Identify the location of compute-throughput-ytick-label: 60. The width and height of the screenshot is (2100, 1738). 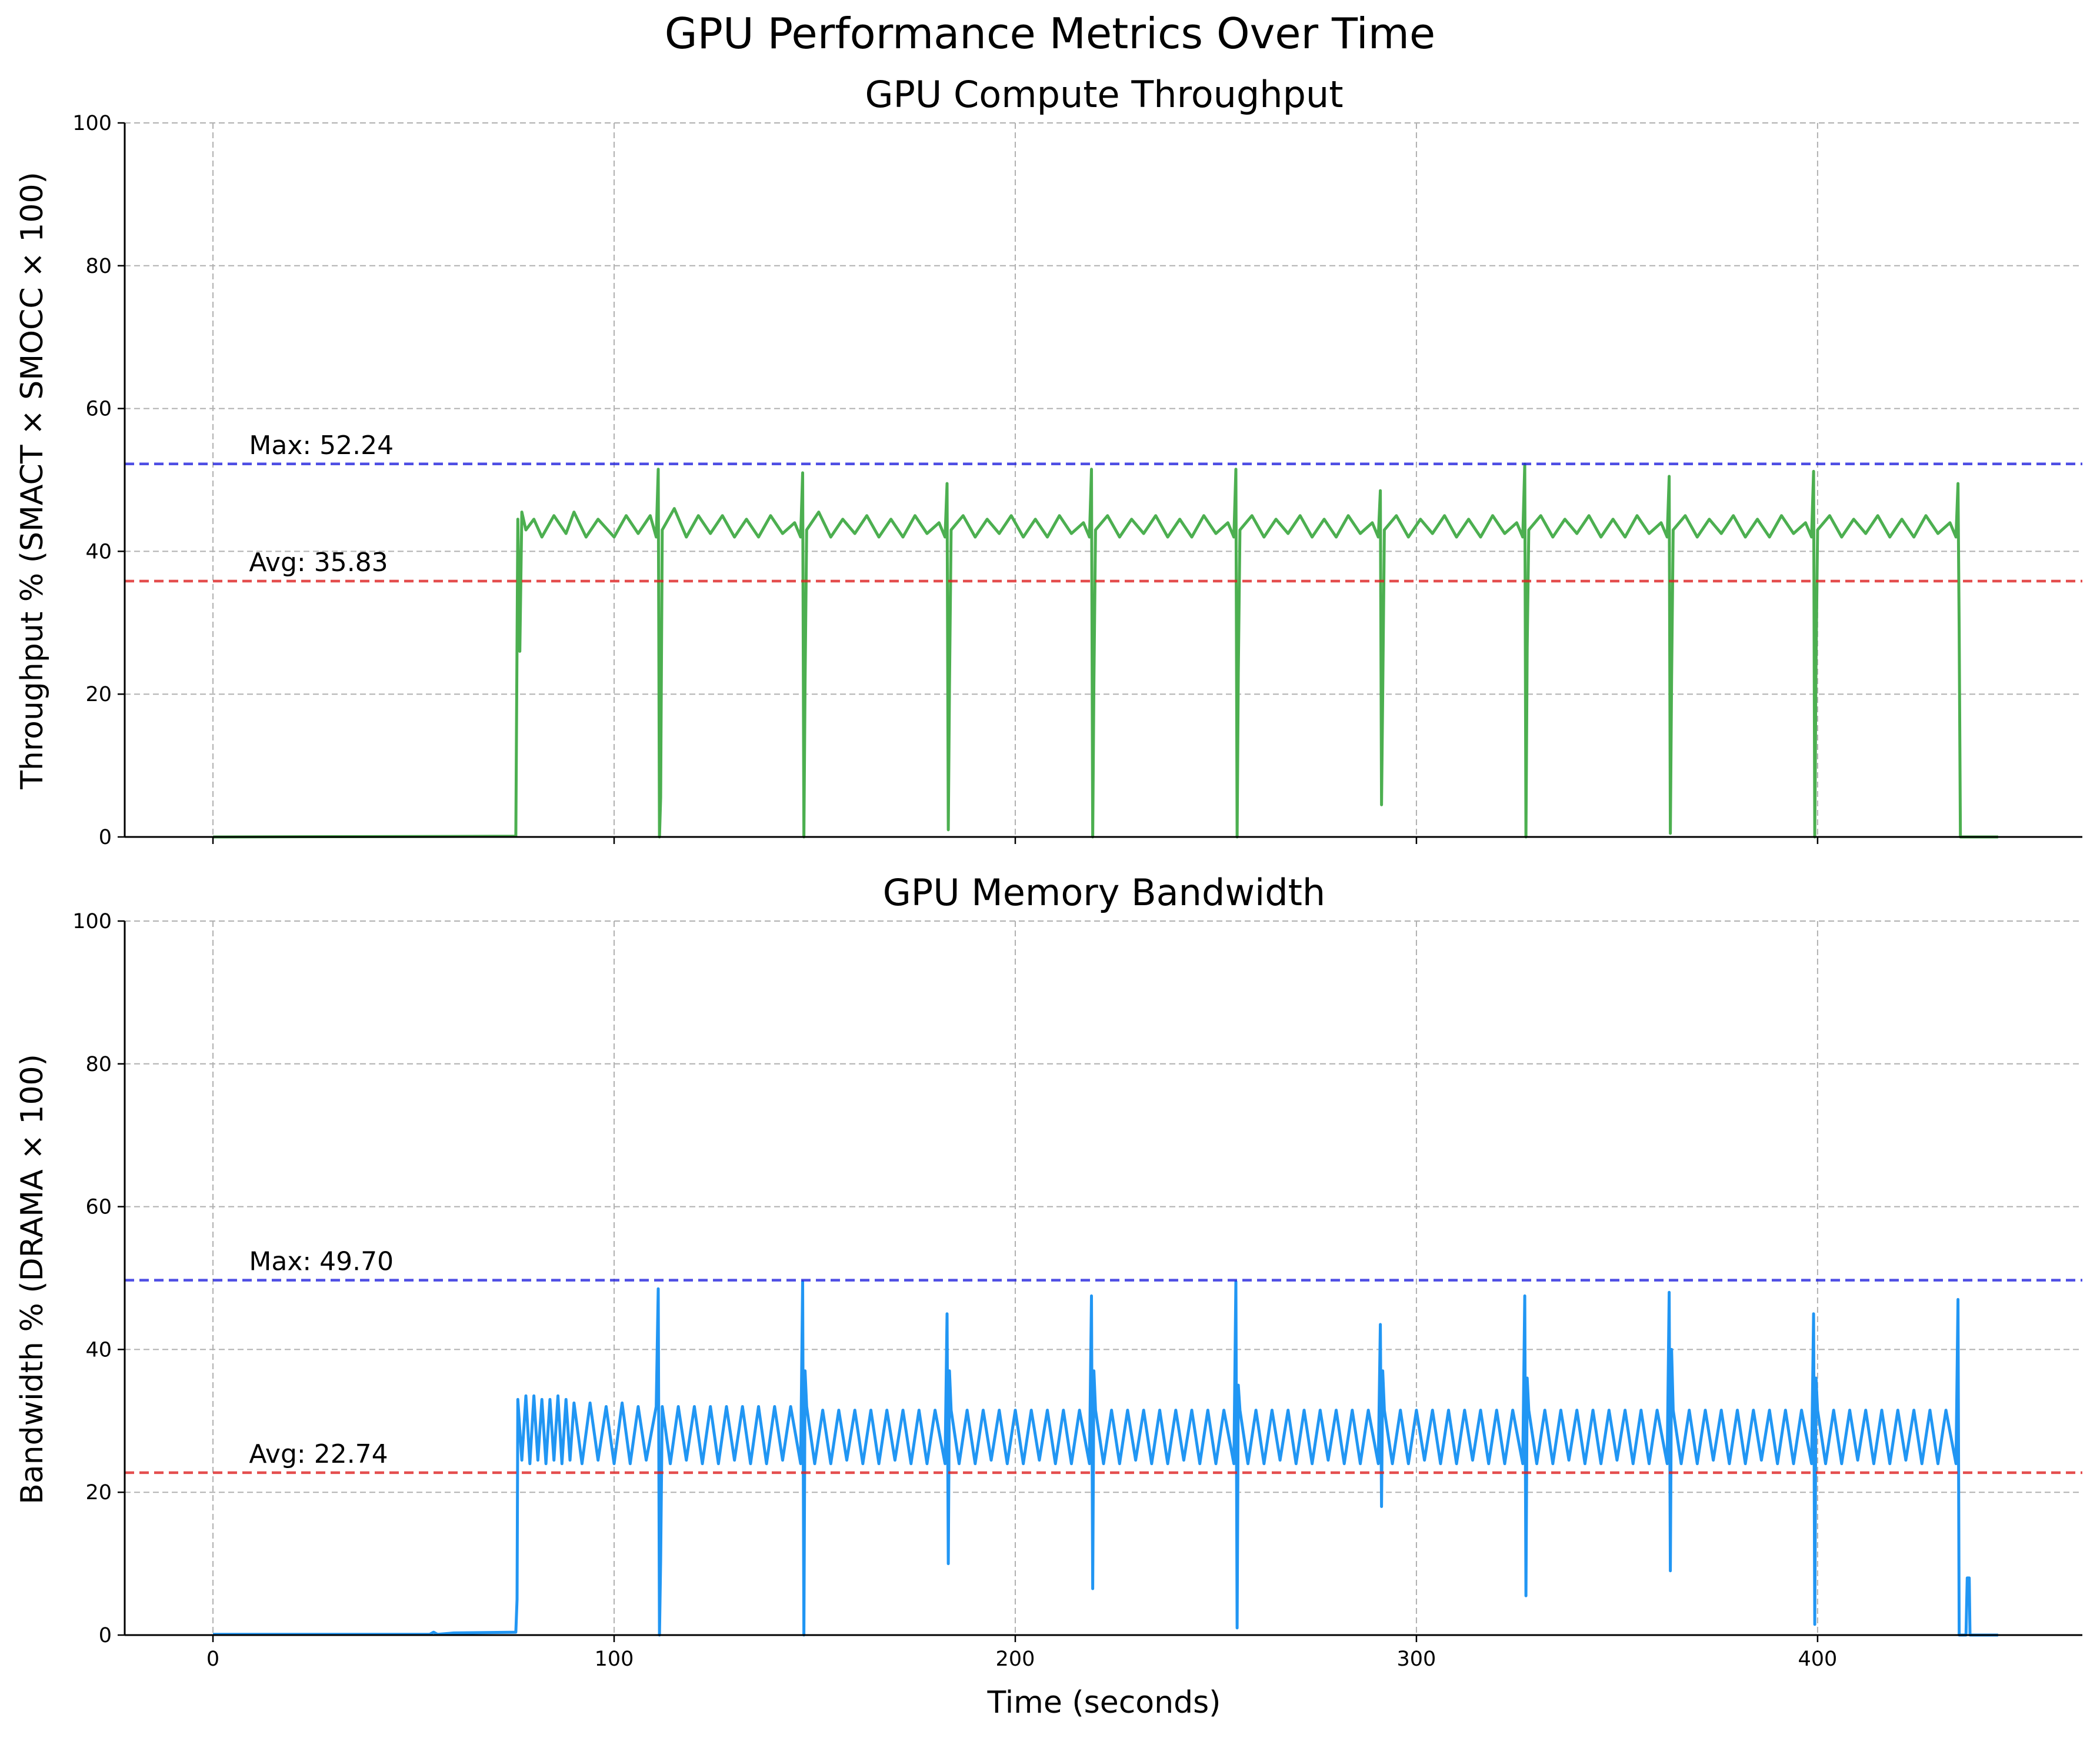
(98, 409).